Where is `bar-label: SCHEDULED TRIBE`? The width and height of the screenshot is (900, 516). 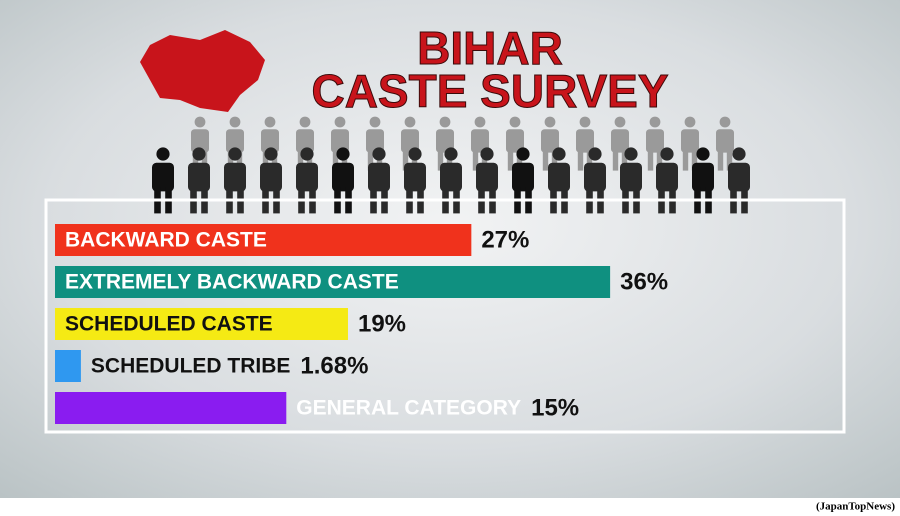
bar-label: SCHEDULED TRIBE is located at coordinates (191, 366).